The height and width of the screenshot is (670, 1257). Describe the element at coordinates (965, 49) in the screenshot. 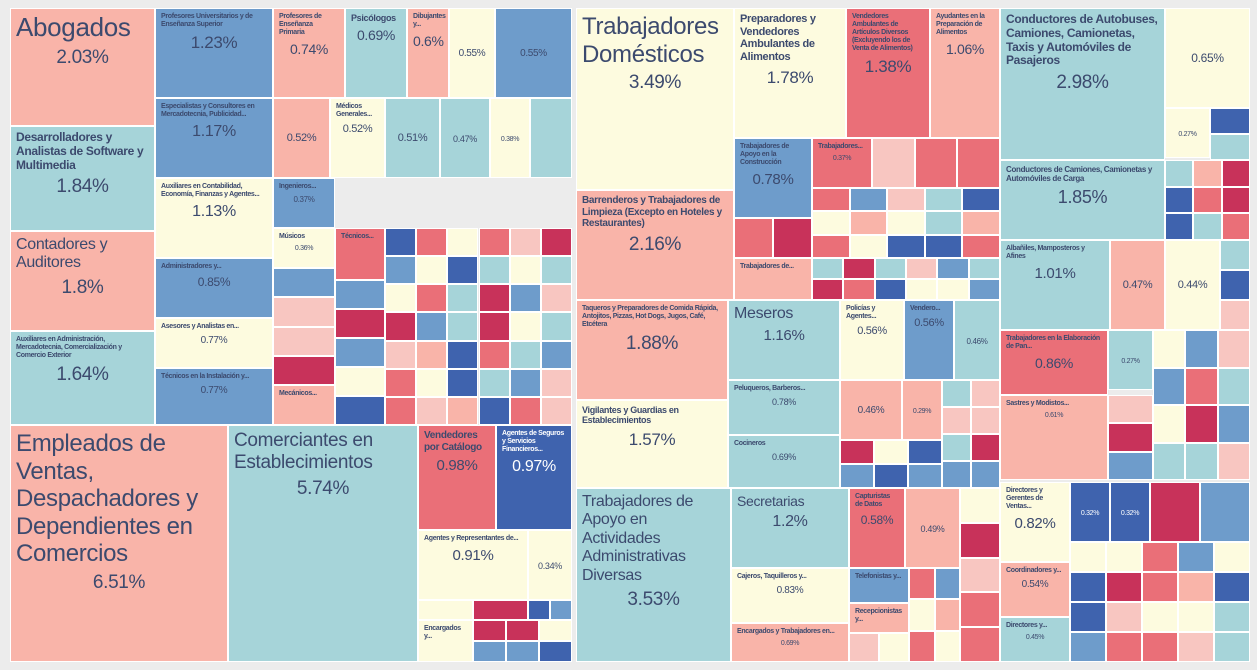

I see `tile-value: 1.06%` at that location.